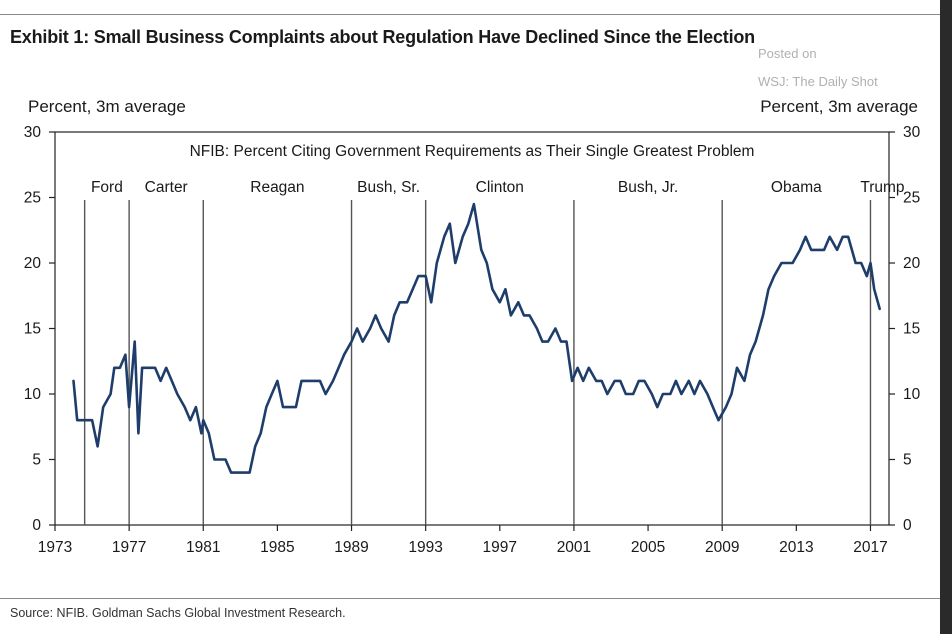 This screenshot has width=952, height=634. I want to click on president-label: Reagan, so click(277, 187).